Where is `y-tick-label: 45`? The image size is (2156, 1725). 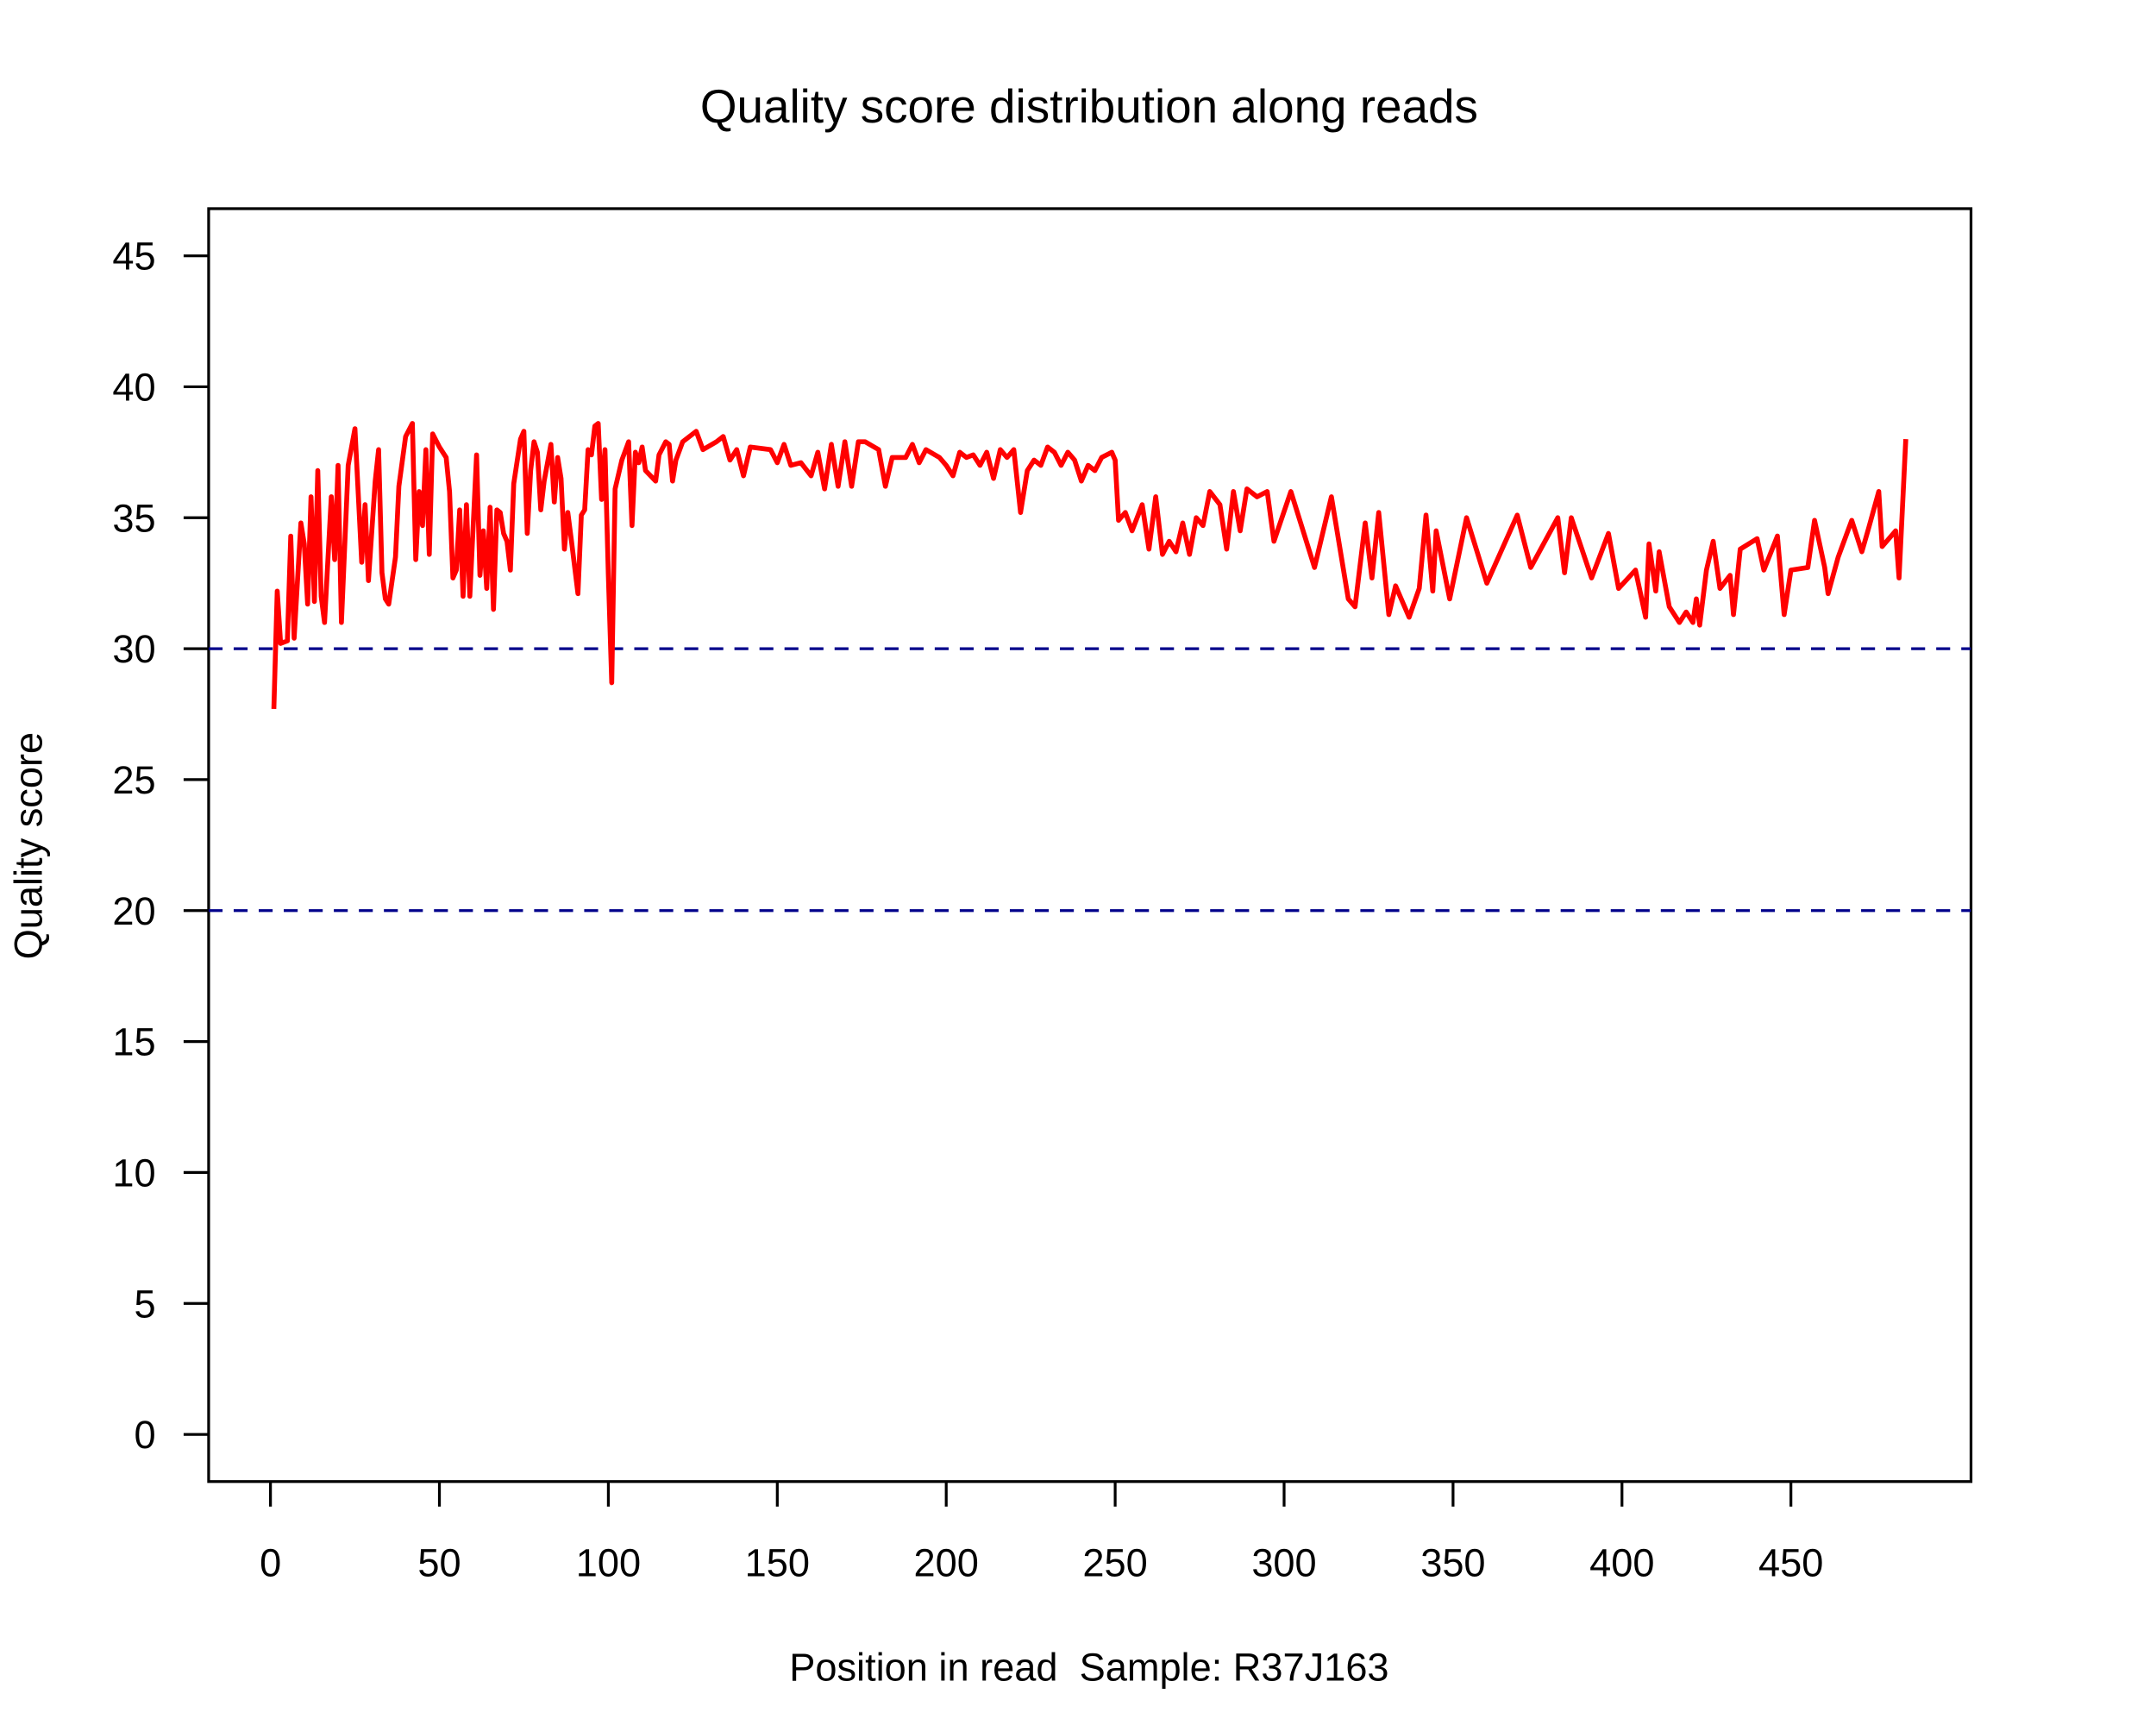 y-tick-label: 45 is located at coordinates (133, 257).